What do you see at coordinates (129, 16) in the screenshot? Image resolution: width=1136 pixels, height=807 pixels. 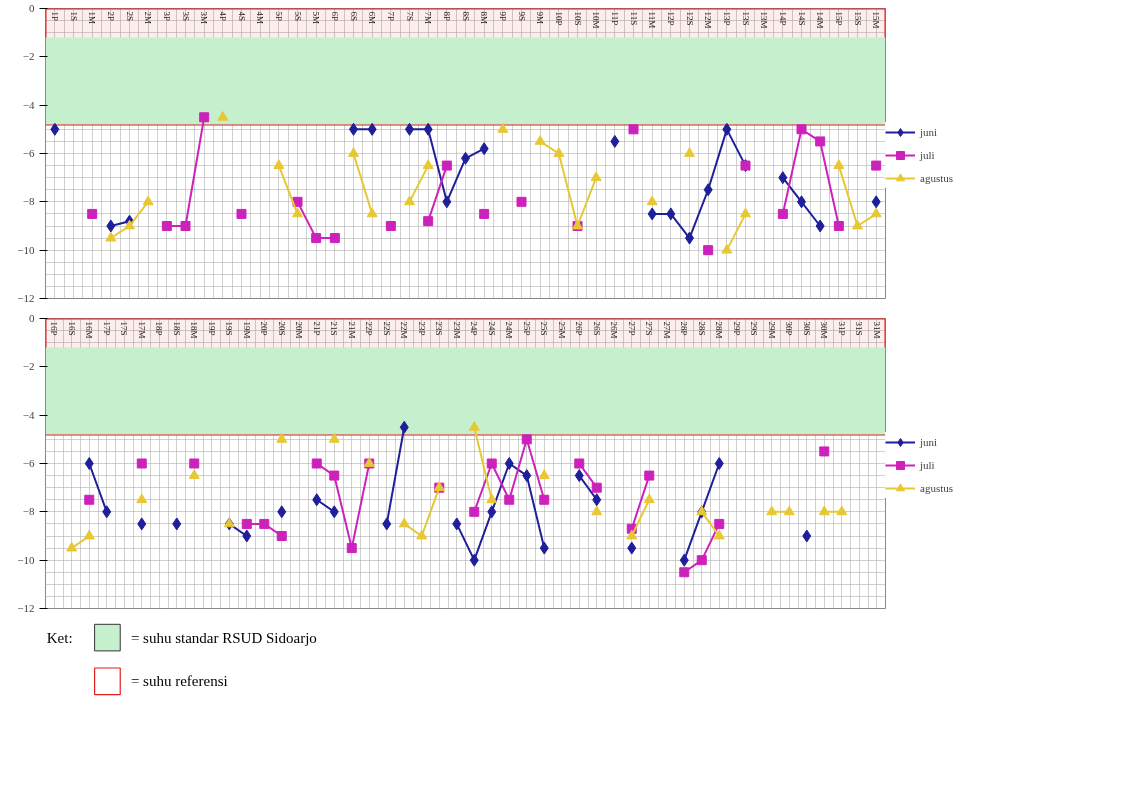 I see `x-tick-label: 2S` at bounding box center [129, 16].